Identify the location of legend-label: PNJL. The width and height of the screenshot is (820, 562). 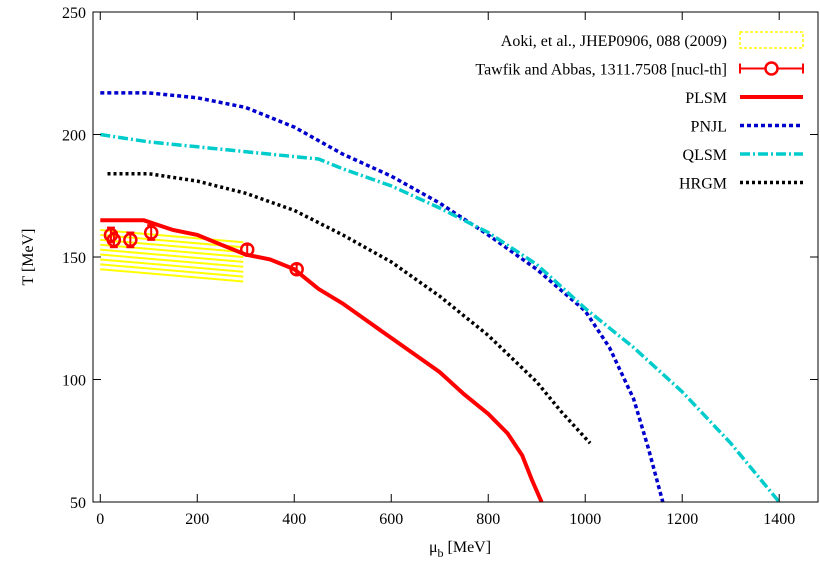
(709, 127).